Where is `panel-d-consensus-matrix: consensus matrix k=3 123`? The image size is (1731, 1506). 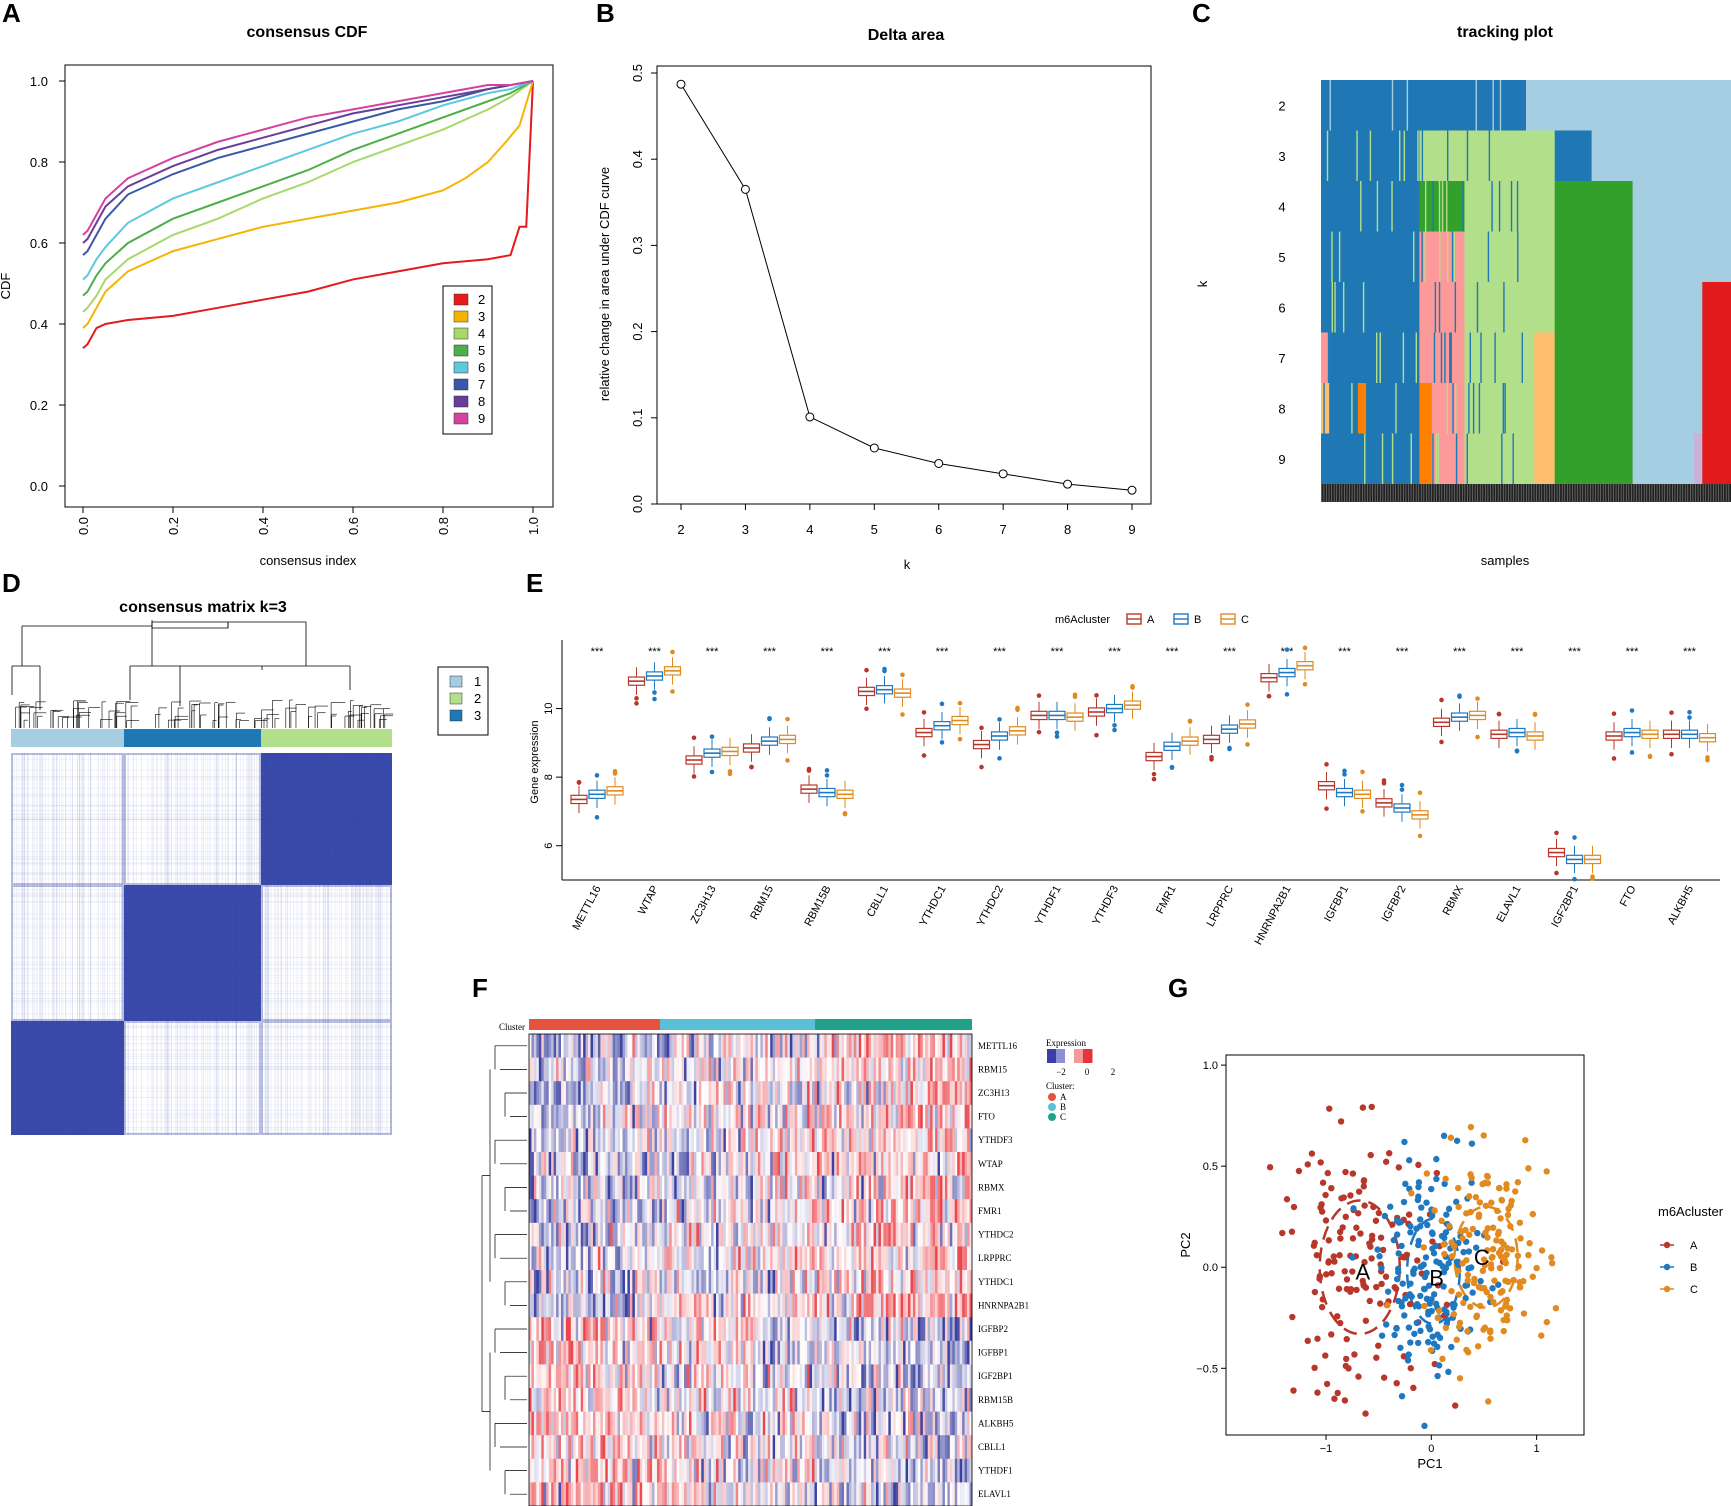
panel-d-consensus-matrix: consensus matrix k=3 123 is located at coordinates (250, 867).